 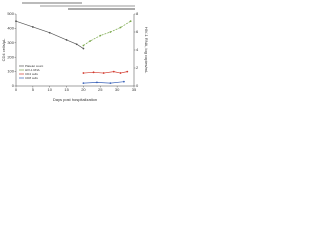 What do you see at coordinates (13, 85) in the screenshot?
I see `y-tick-label: 0` at bounding box center [13, 85].